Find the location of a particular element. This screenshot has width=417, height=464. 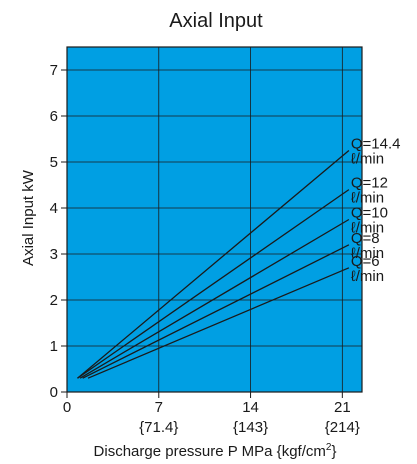

series-unit-0: ℓ/min is located at coordinates (367, 159).